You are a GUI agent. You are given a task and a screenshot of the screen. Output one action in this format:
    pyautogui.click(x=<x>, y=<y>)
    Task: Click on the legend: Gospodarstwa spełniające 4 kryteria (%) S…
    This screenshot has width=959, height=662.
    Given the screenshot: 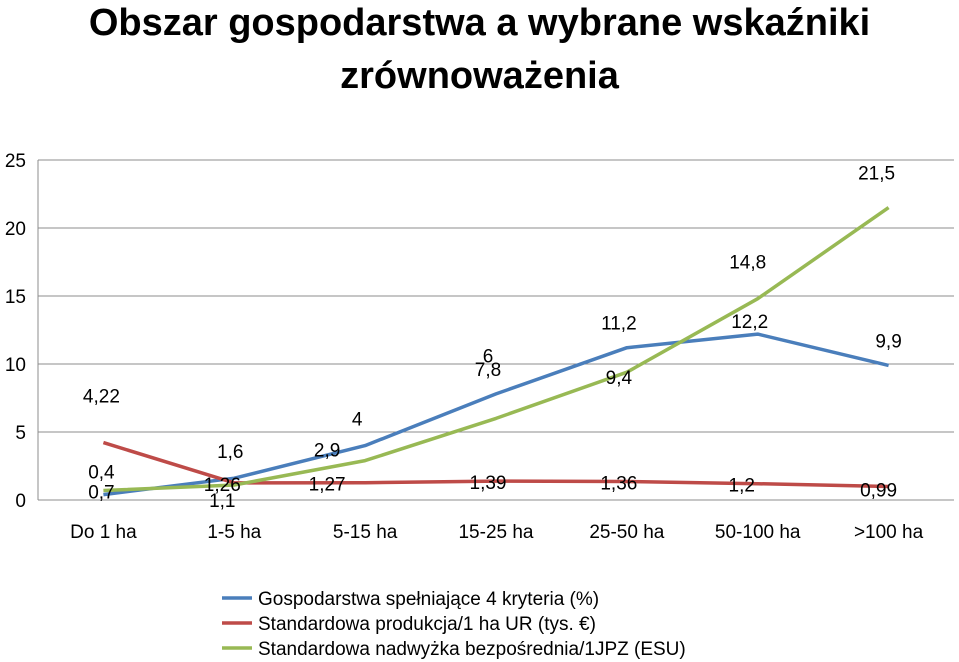 What is the action you would take?
    pyautogui.click(x=454, y=624)
    